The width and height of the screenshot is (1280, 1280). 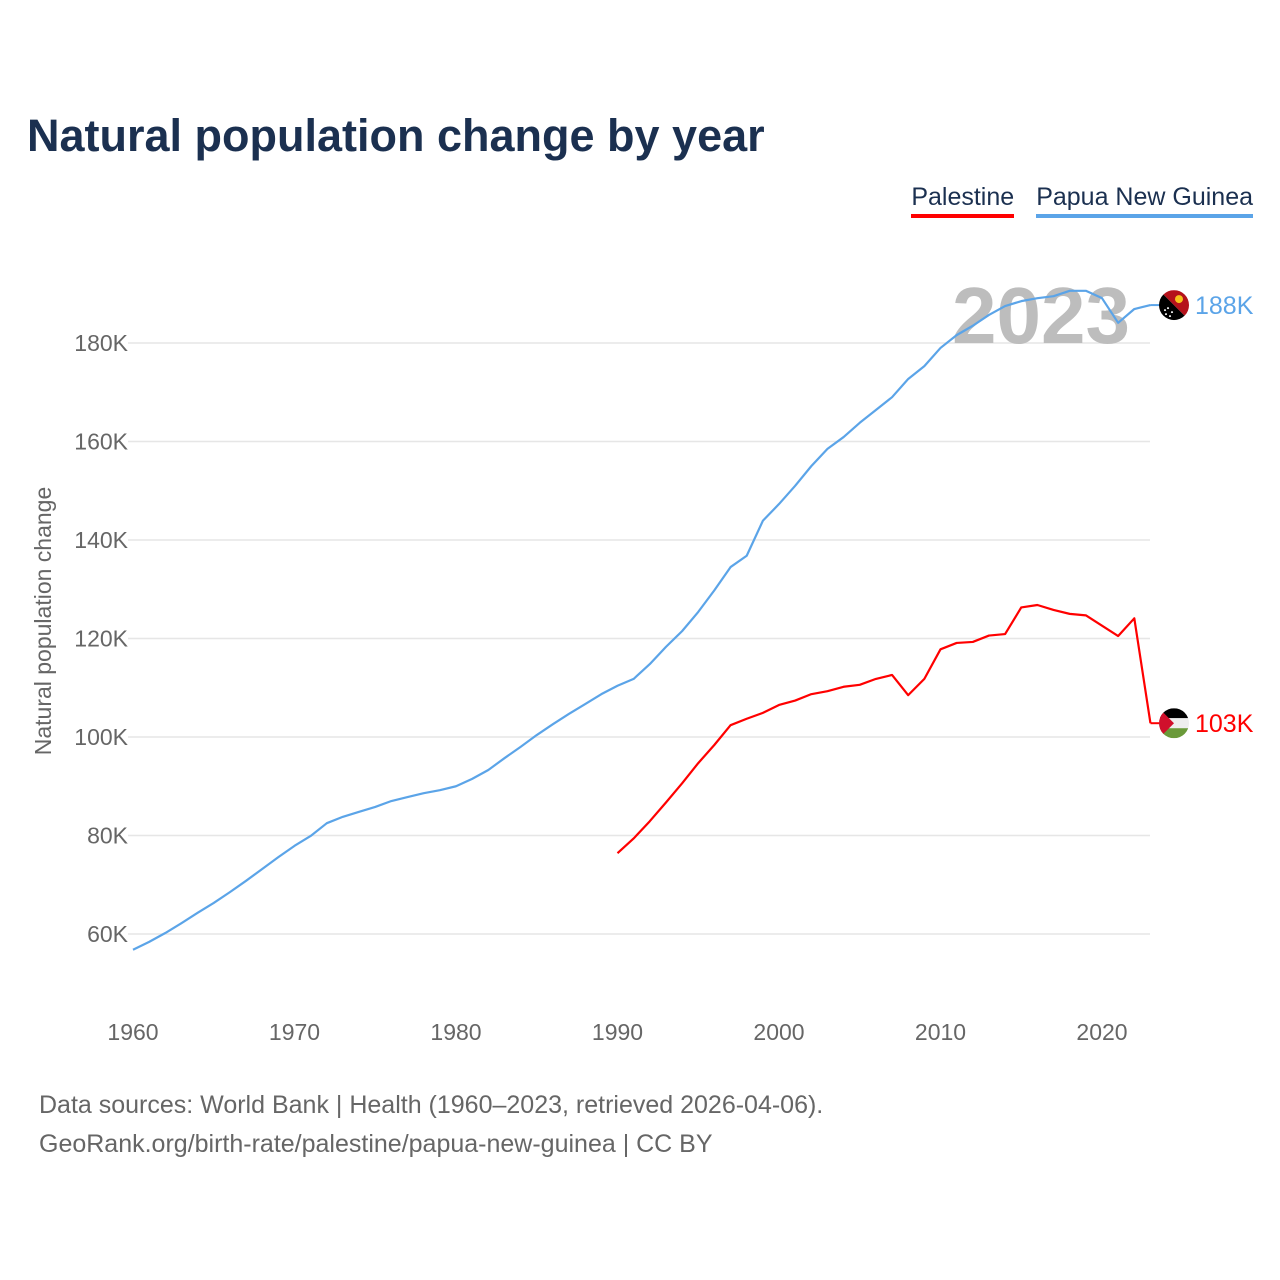 I want to click on palestine-flag-icon, so click(x=1174, y=723).